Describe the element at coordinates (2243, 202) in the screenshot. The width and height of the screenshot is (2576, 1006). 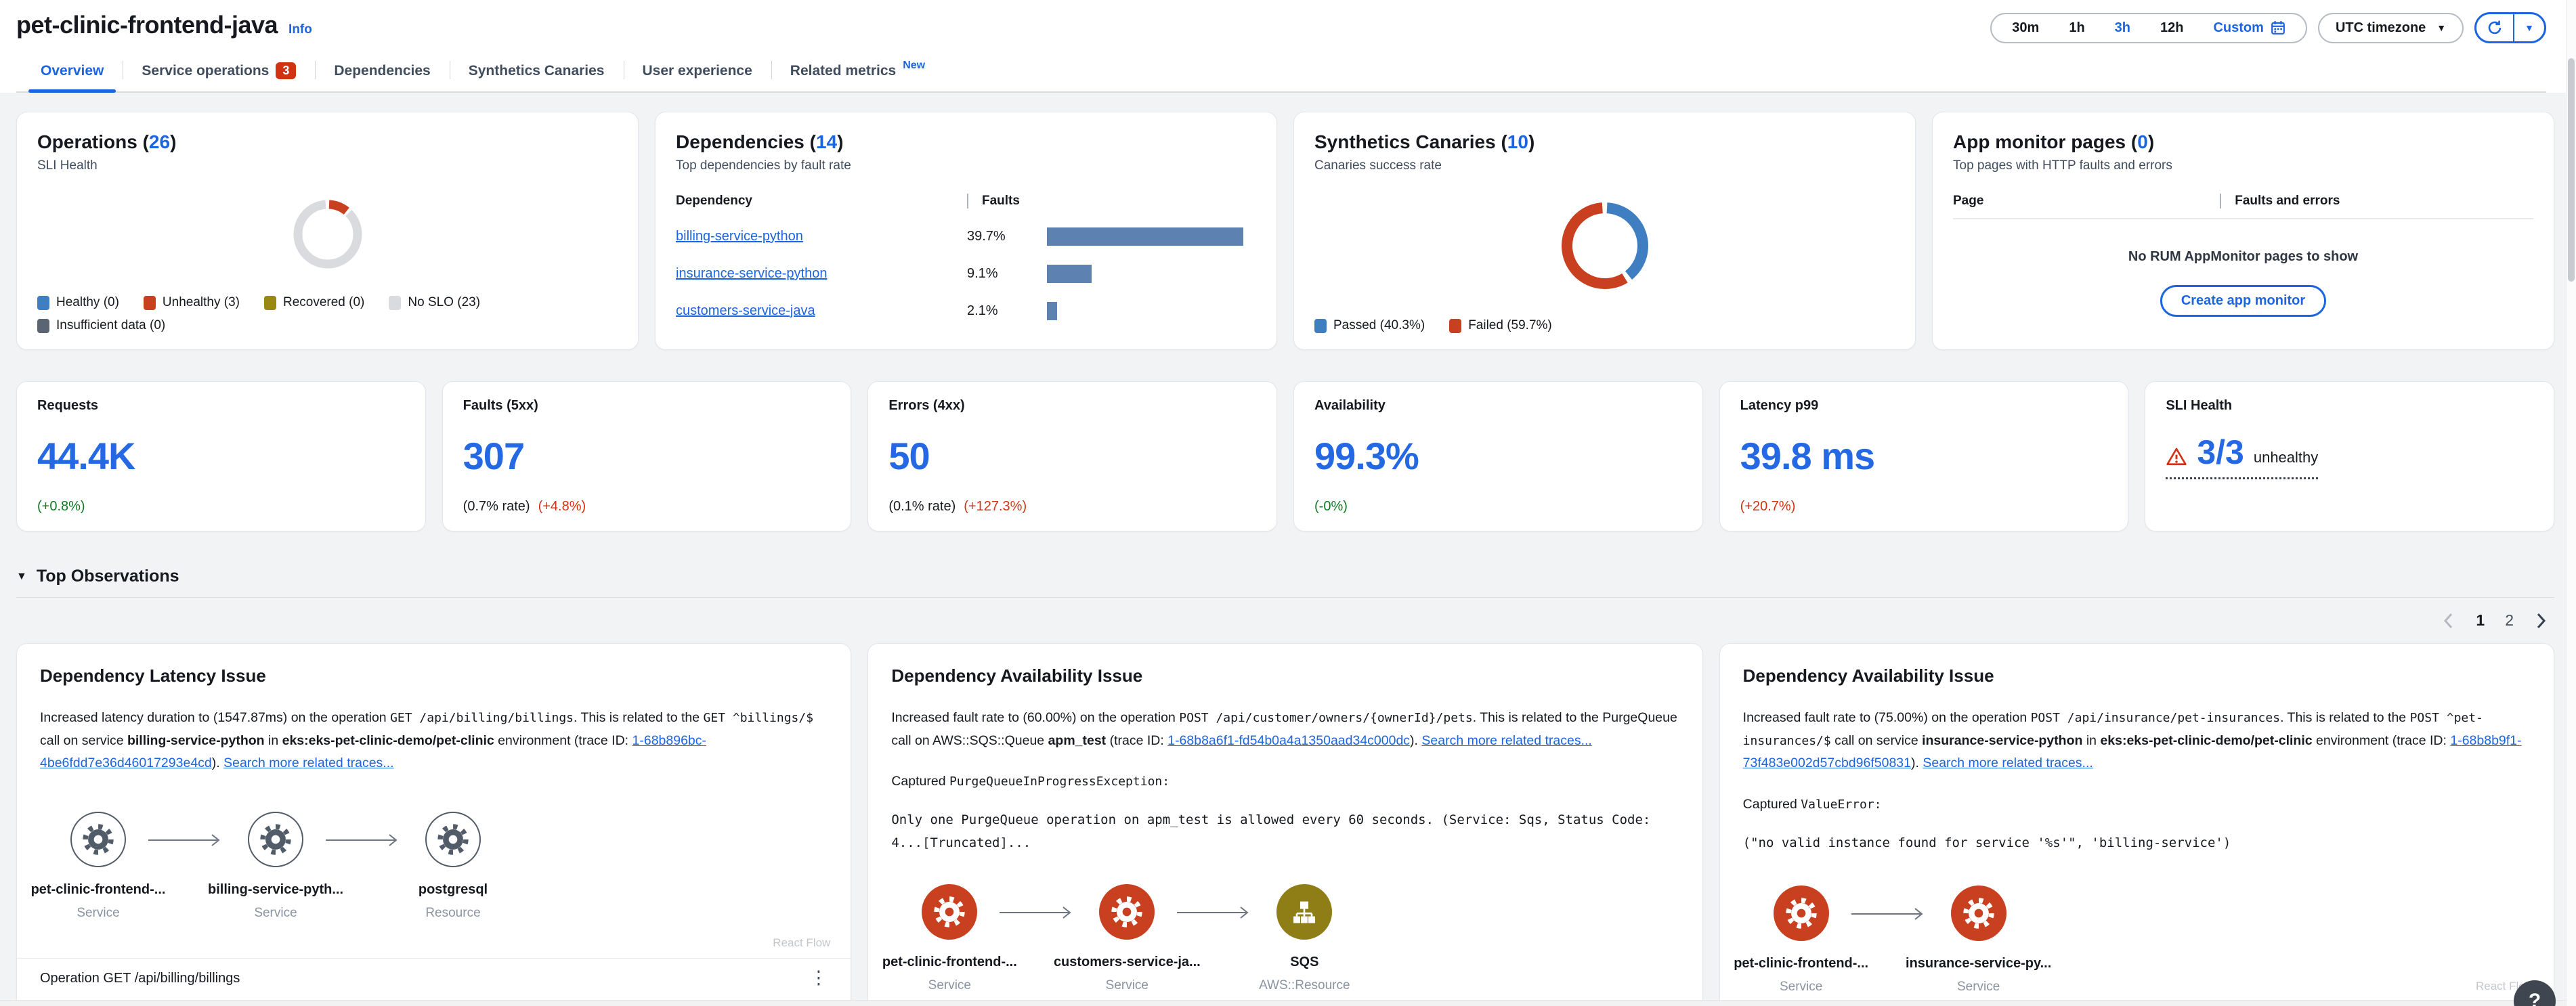
I see `app-monitor-table-header: Page Faults and errors` at that location.